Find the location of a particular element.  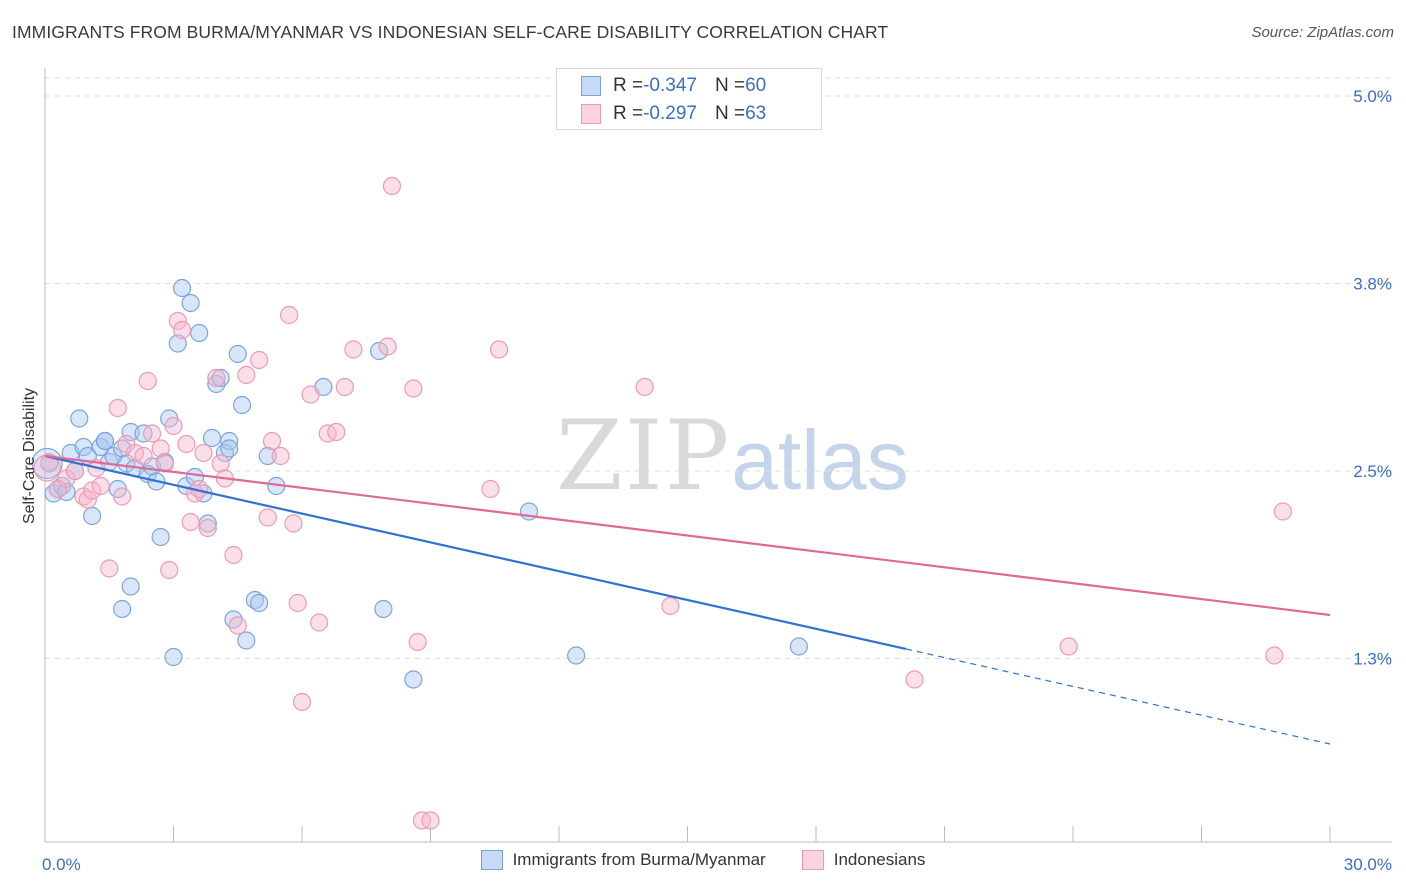

stats-row-burma: R = -0.347 N = 60 is located at coordinates (673, 86).